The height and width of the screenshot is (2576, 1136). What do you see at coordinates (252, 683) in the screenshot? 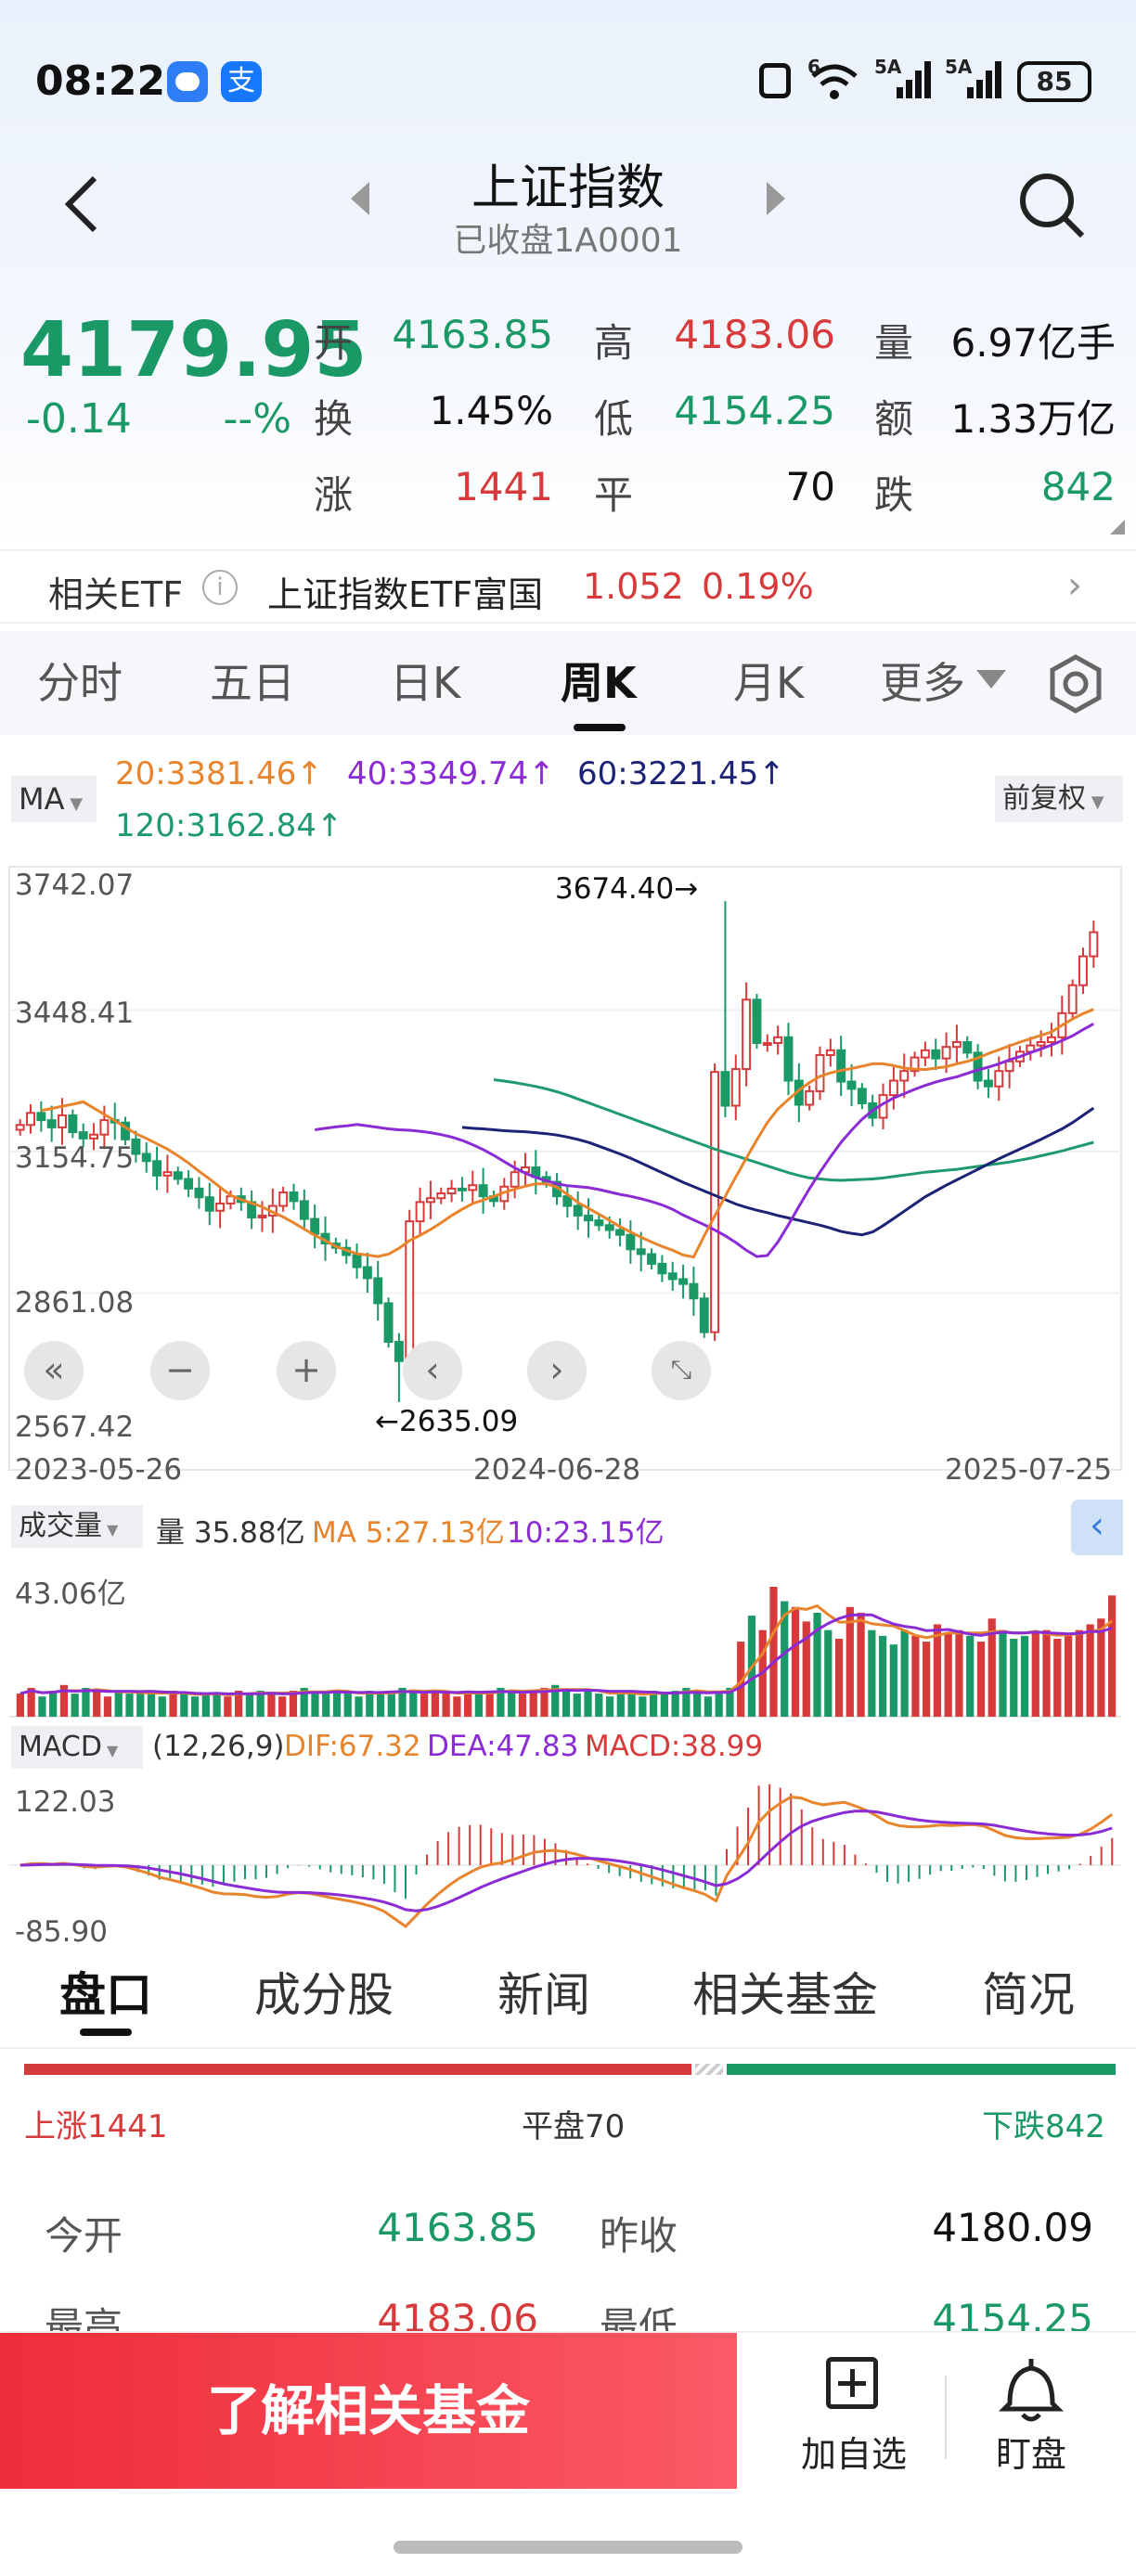
I see `tab-five-day: 五日` at bounding box center [252, 683].